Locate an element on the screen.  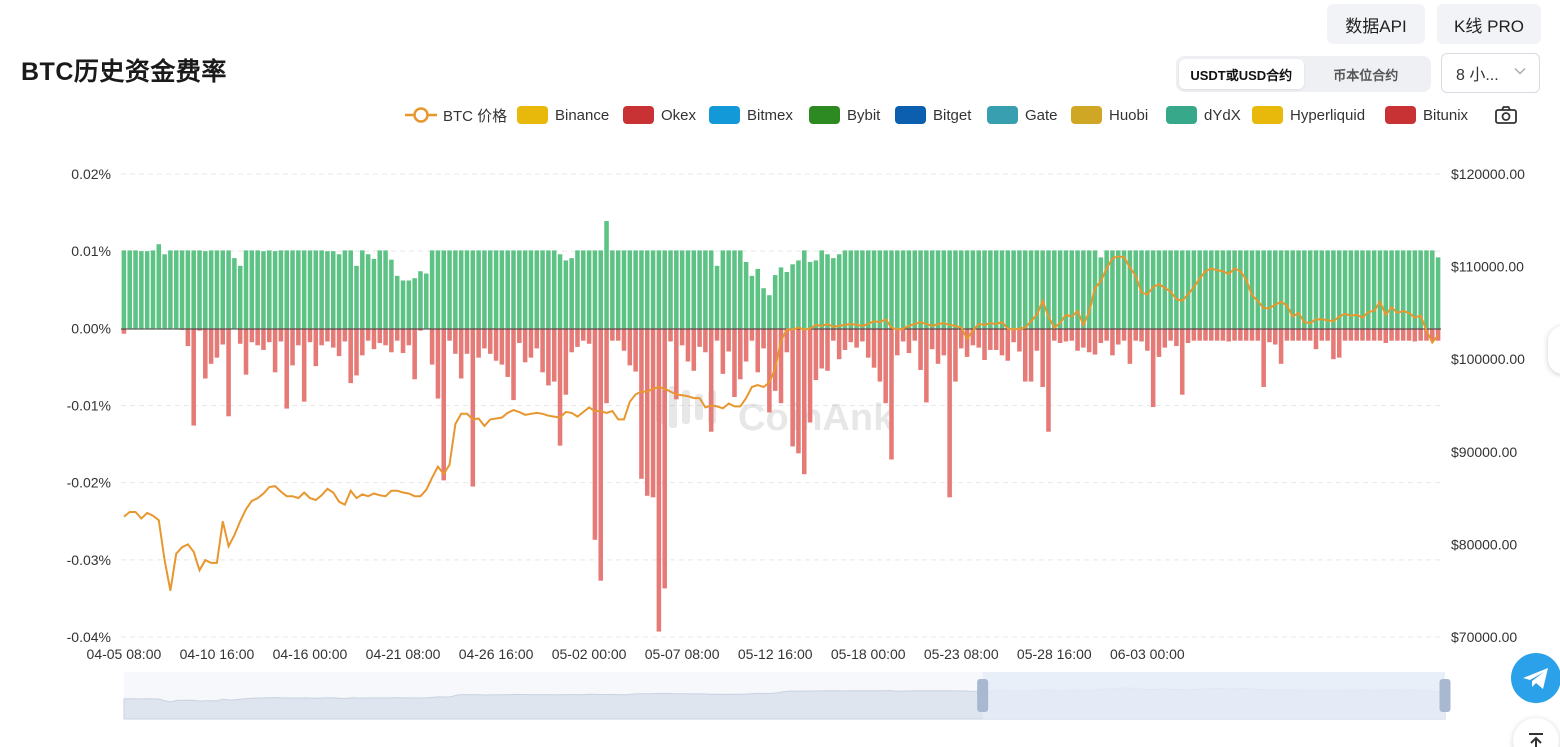
chevron-down-icon is located at coordinates (1520, 71).